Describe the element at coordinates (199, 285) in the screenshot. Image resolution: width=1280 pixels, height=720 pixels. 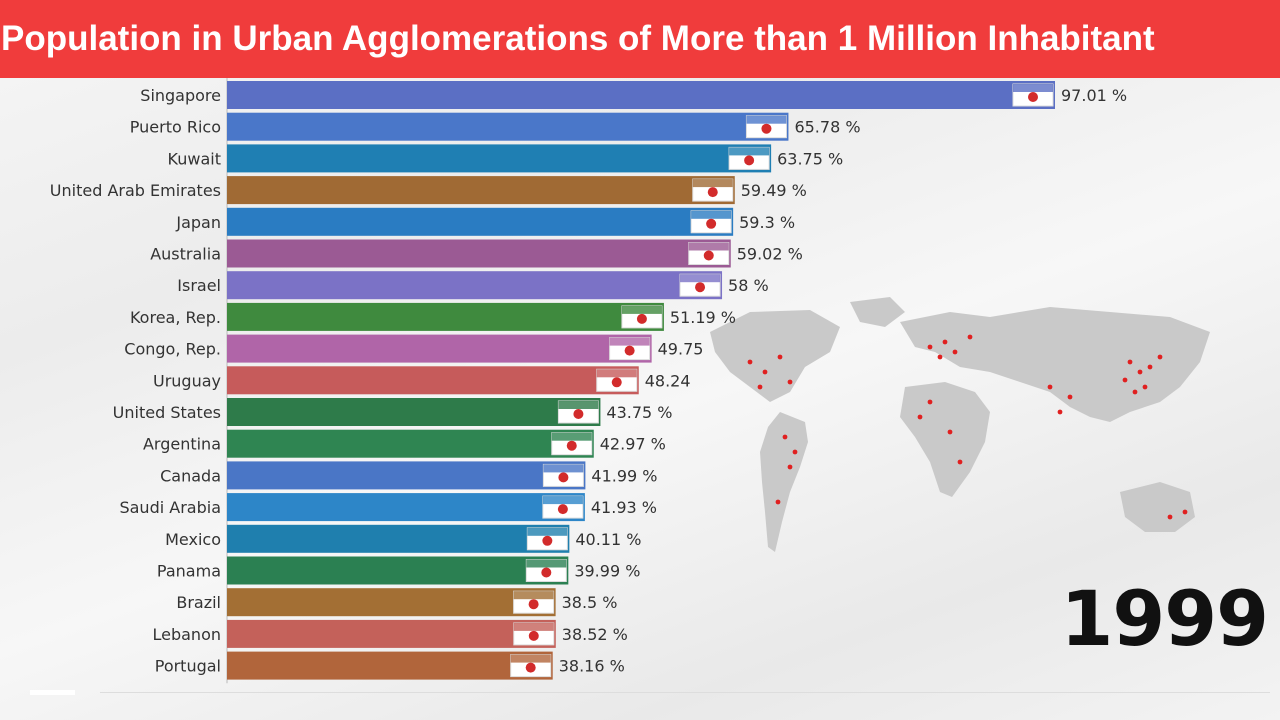
I see `category-label: Israel` at that location.